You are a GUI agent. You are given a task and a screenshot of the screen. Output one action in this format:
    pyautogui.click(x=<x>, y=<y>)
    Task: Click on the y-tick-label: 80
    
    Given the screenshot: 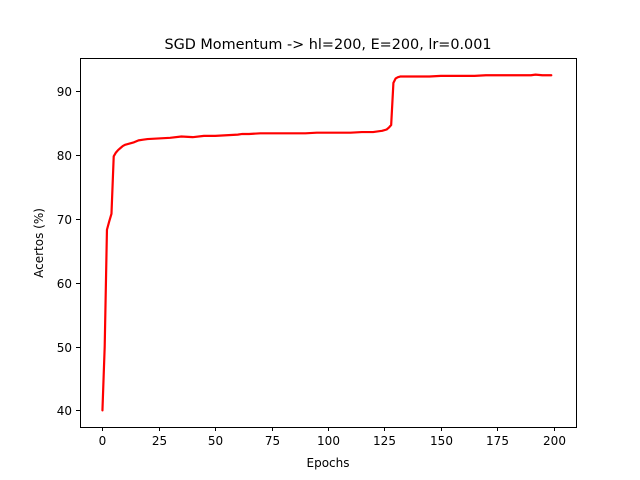 What is the action you would take?
    pyautogui.click(x=64, y=156)
    